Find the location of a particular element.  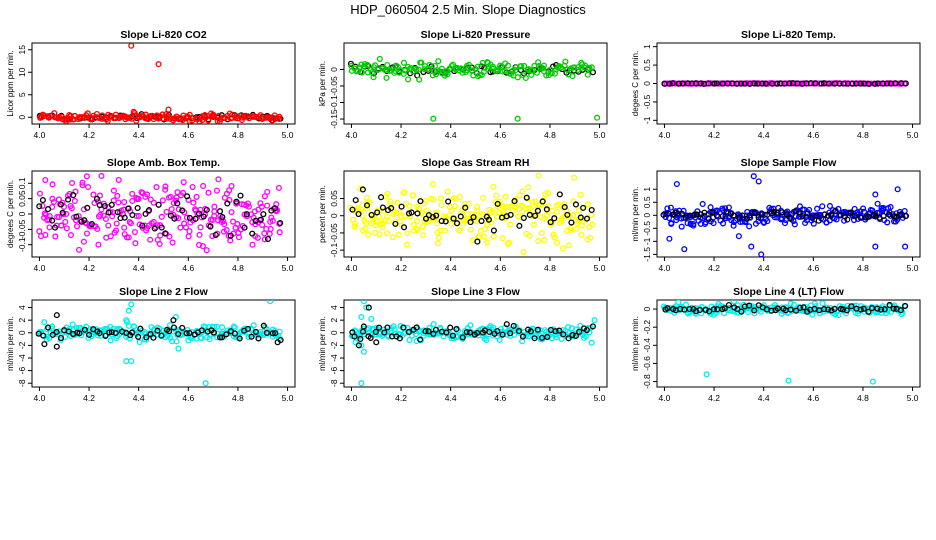

x-tick-label: 4.6 is located at coordinates (500, 135).